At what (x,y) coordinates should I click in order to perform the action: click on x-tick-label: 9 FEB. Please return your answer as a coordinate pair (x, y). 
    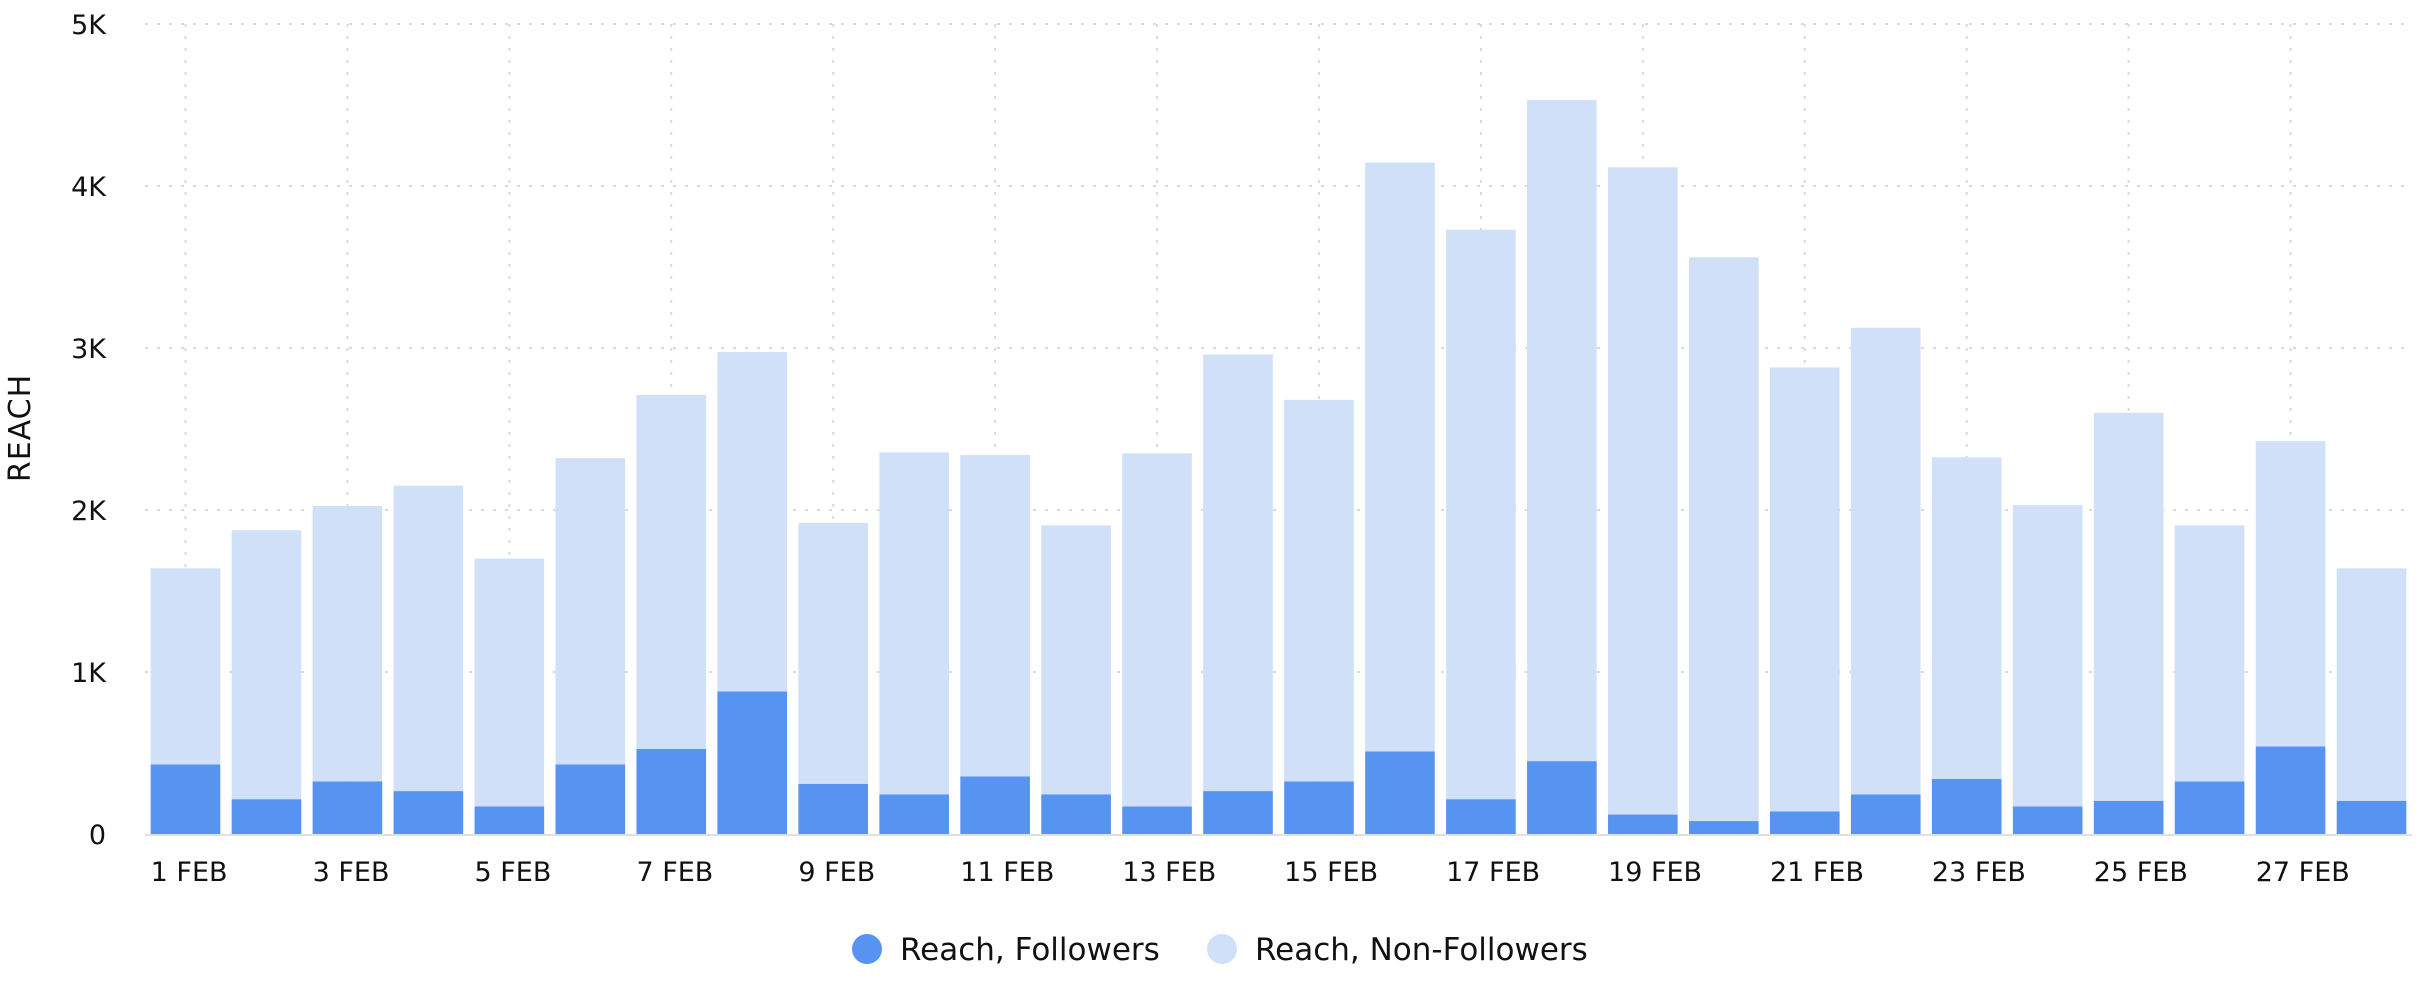
    Looking at the image, I should click on (836, 872).